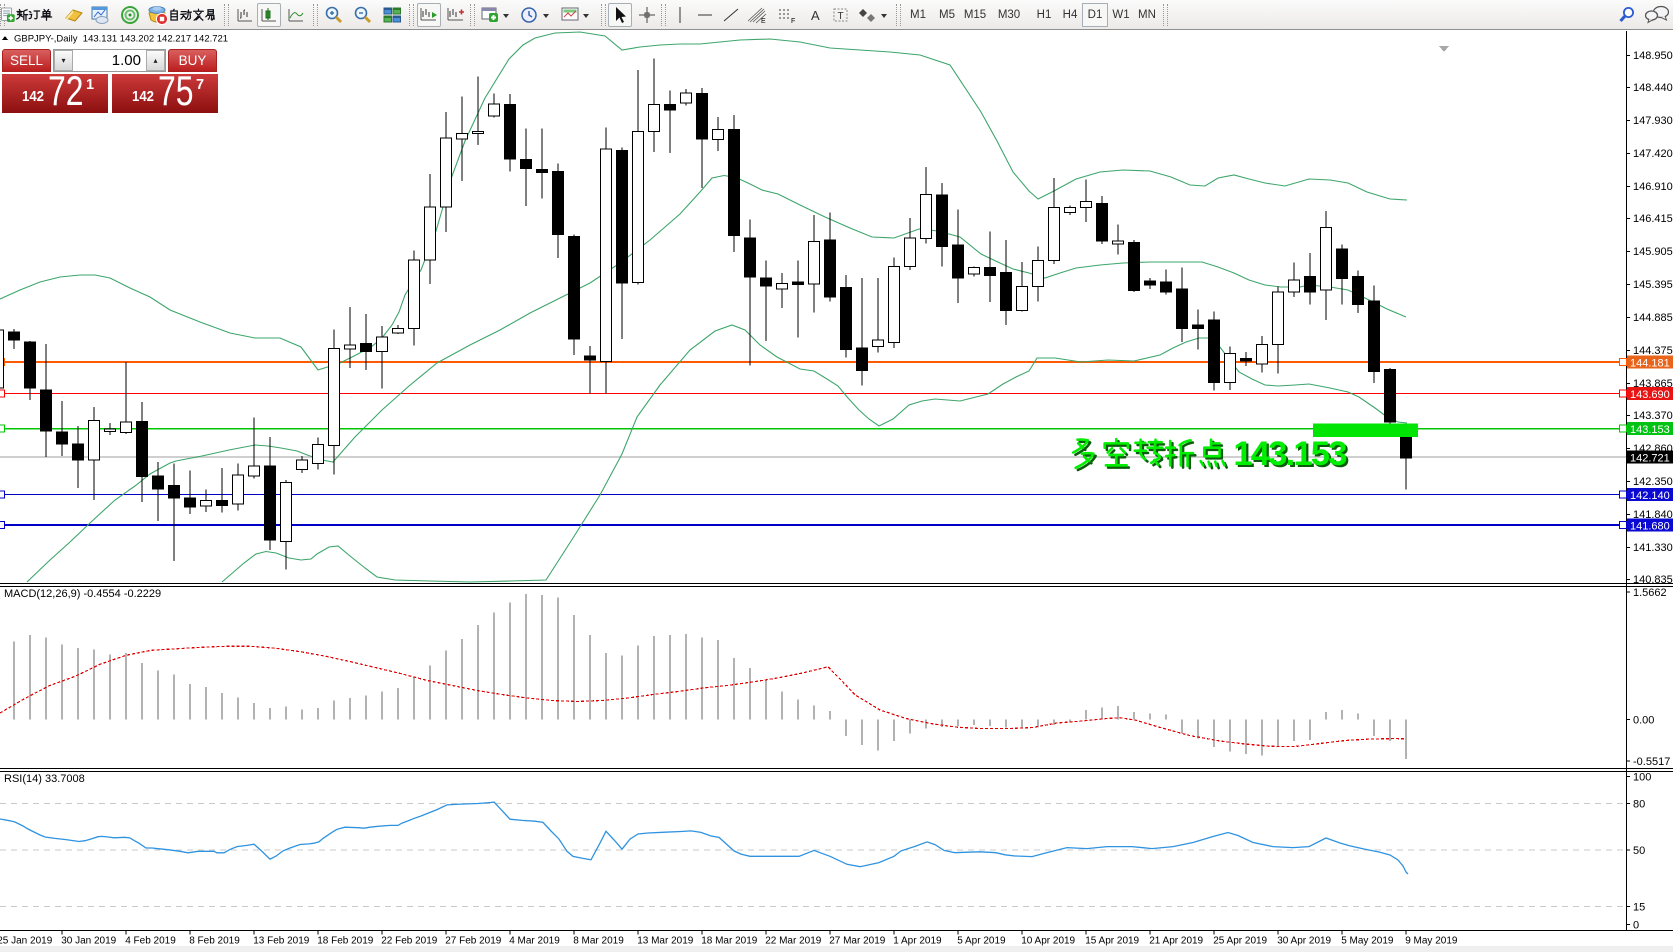 This screenshot has height=952, width=1673. What do you see at coordinates (409, 941) in the screenshot?
I see `svg-text: 22 Feb 2019` at bounding box center [409, 941].